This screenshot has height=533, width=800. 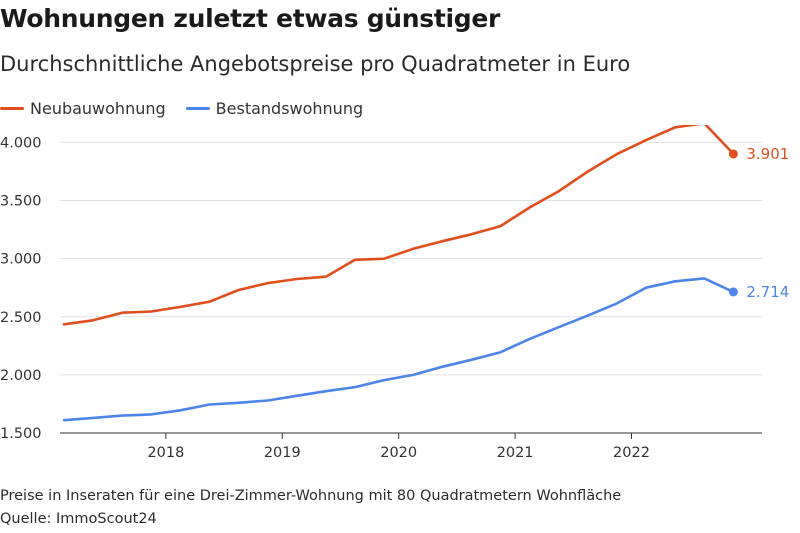 I want to click on y-tick-label-2000: 2.000, so click(x=21, y=376).